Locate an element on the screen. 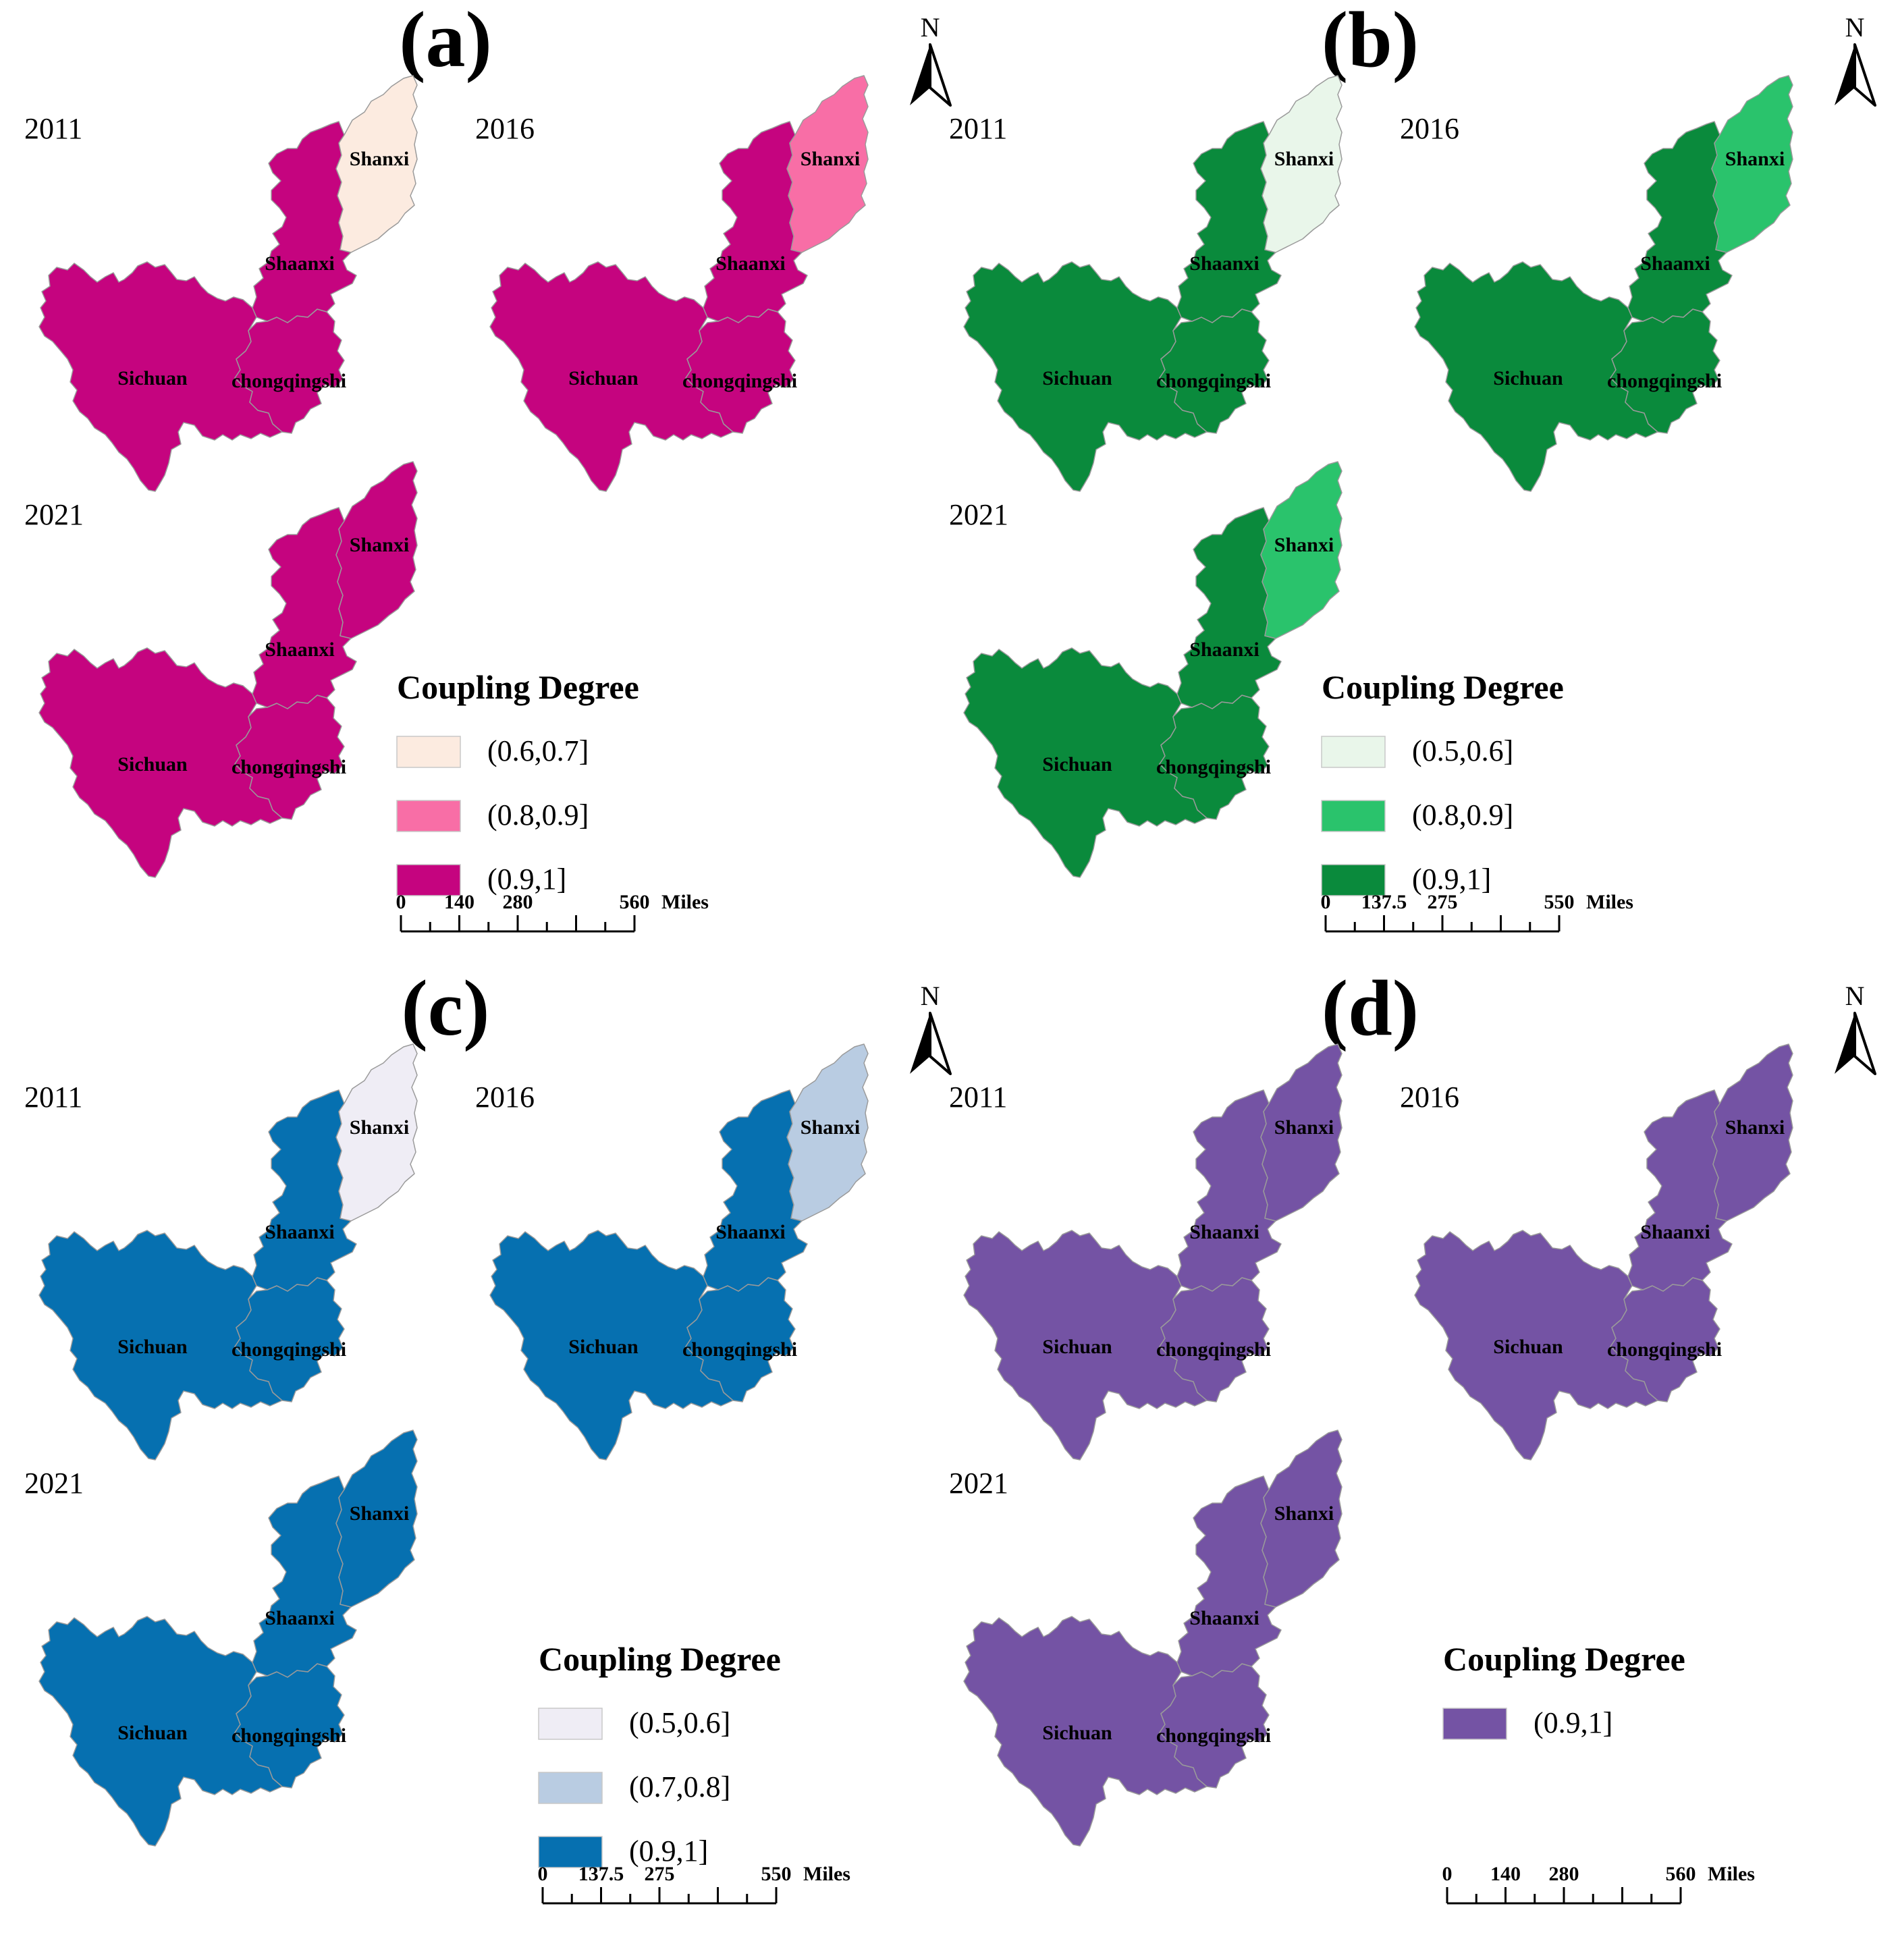 Image resolution: width=1898 pixels, height=1960 pixels. legend-label: (0.7,0.8] is located at coordinates (679, 1786).